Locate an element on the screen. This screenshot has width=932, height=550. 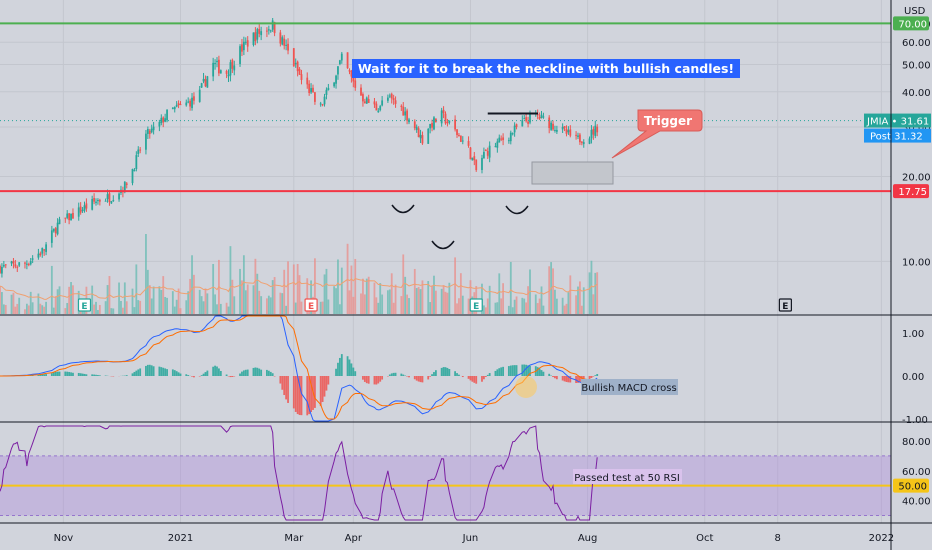
currency-label: USD is located at coordinates (915, 11).